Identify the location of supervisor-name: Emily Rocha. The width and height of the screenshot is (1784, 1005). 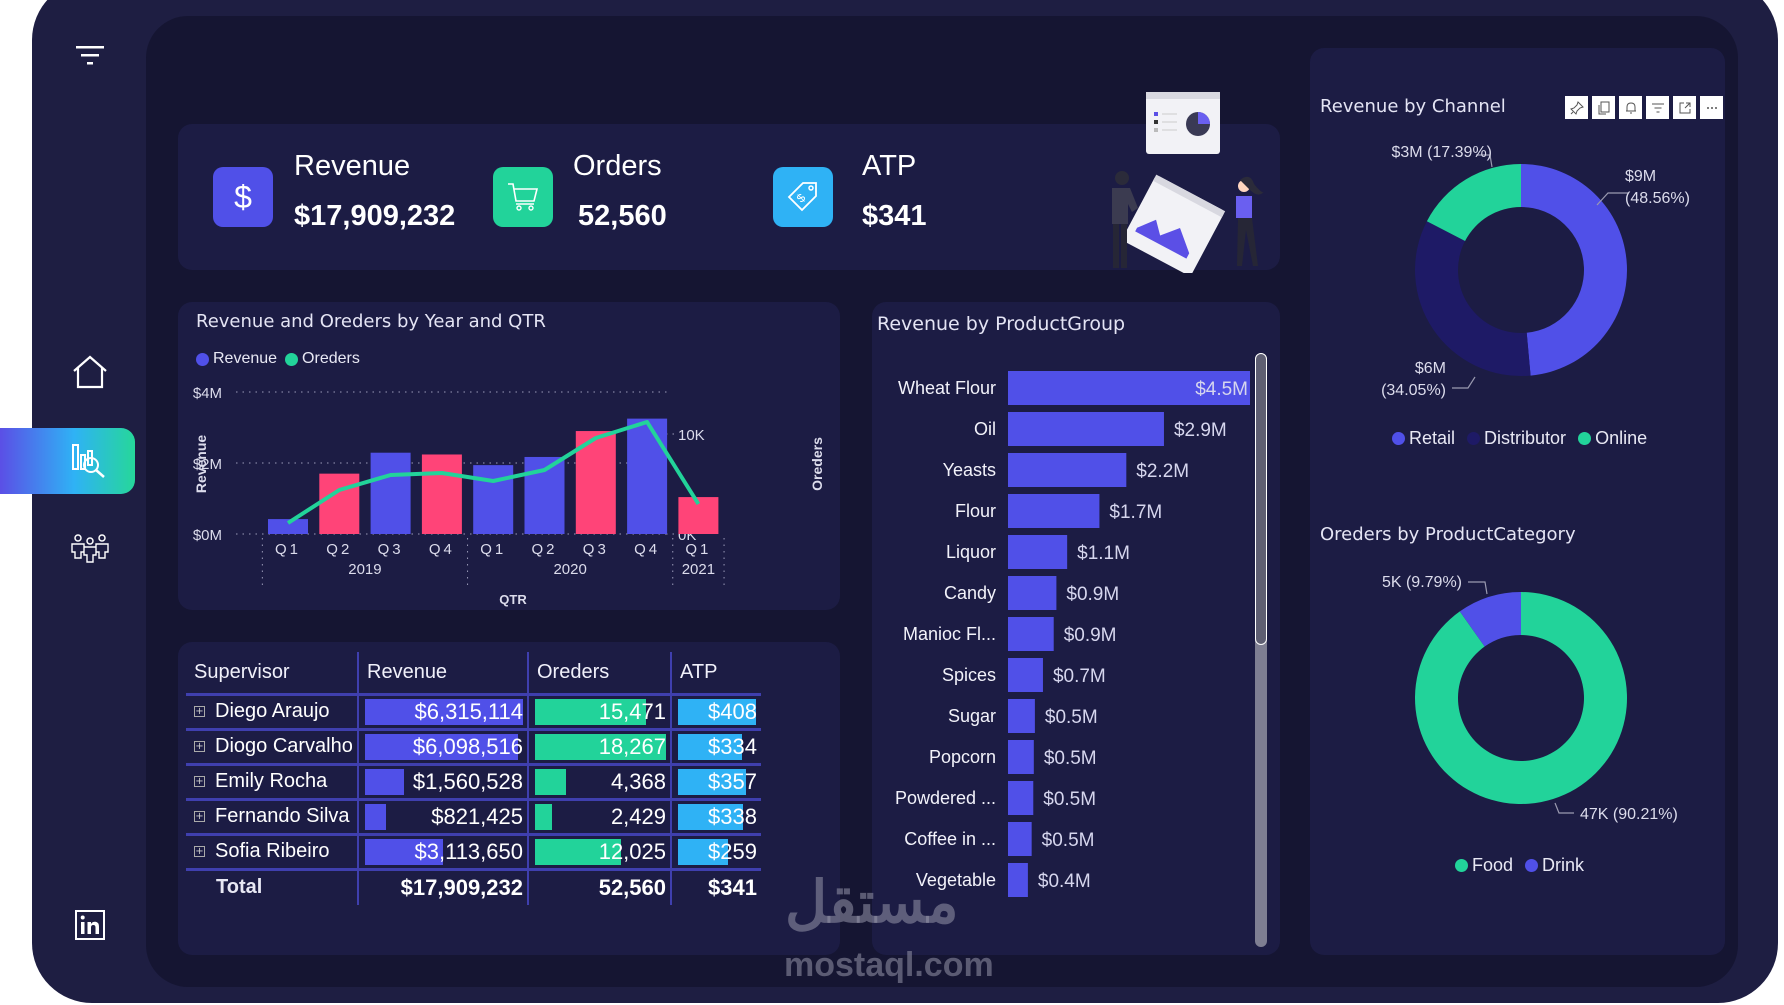
(271, 781).